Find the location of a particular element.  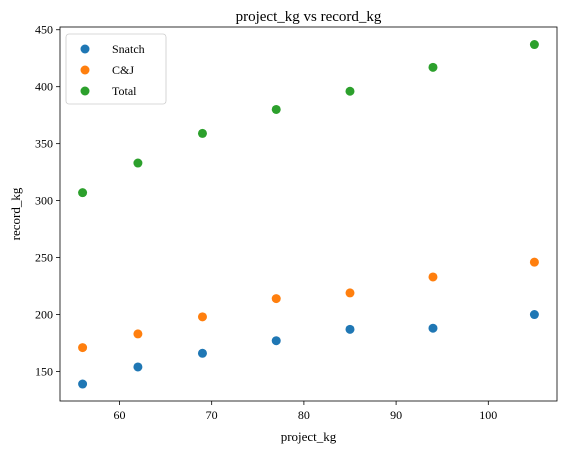

x-tick-label: 60 is located at coordinates (119, 415).